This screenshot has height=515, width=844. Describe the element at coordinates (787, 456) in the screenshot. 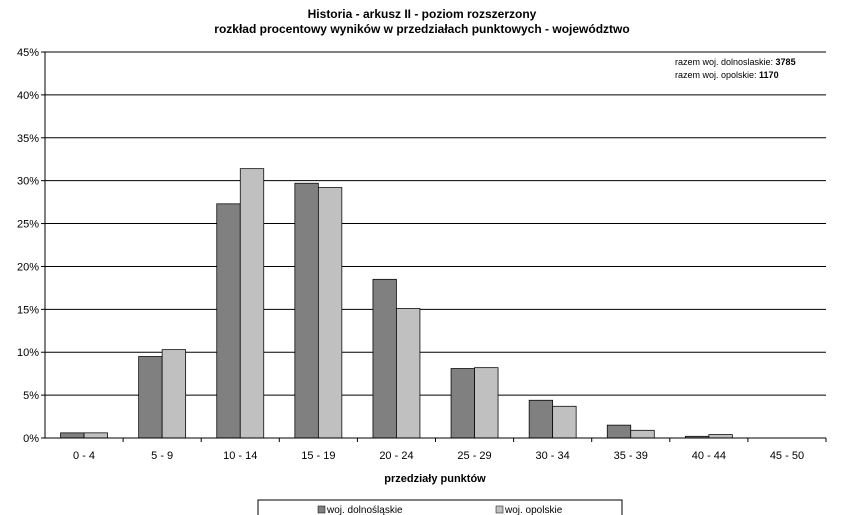

I see `x-tick-label: 45 - 50` at that location.